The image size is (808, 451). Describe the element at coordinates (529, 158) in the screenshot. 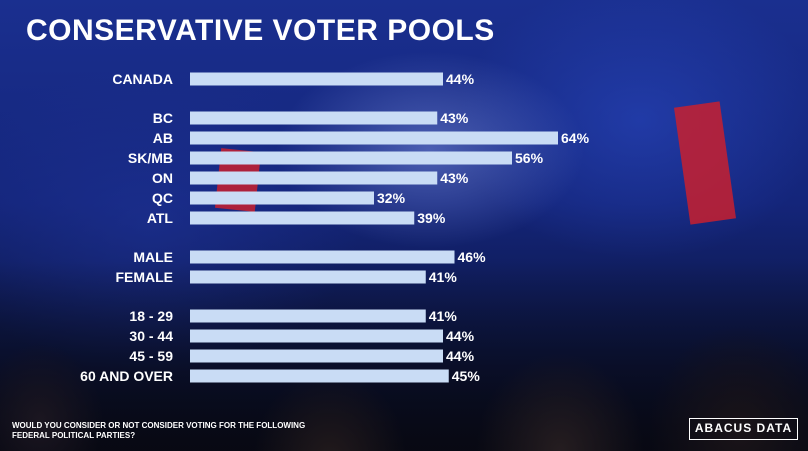

I see `value-label-sk-mb: 56%` at that location.